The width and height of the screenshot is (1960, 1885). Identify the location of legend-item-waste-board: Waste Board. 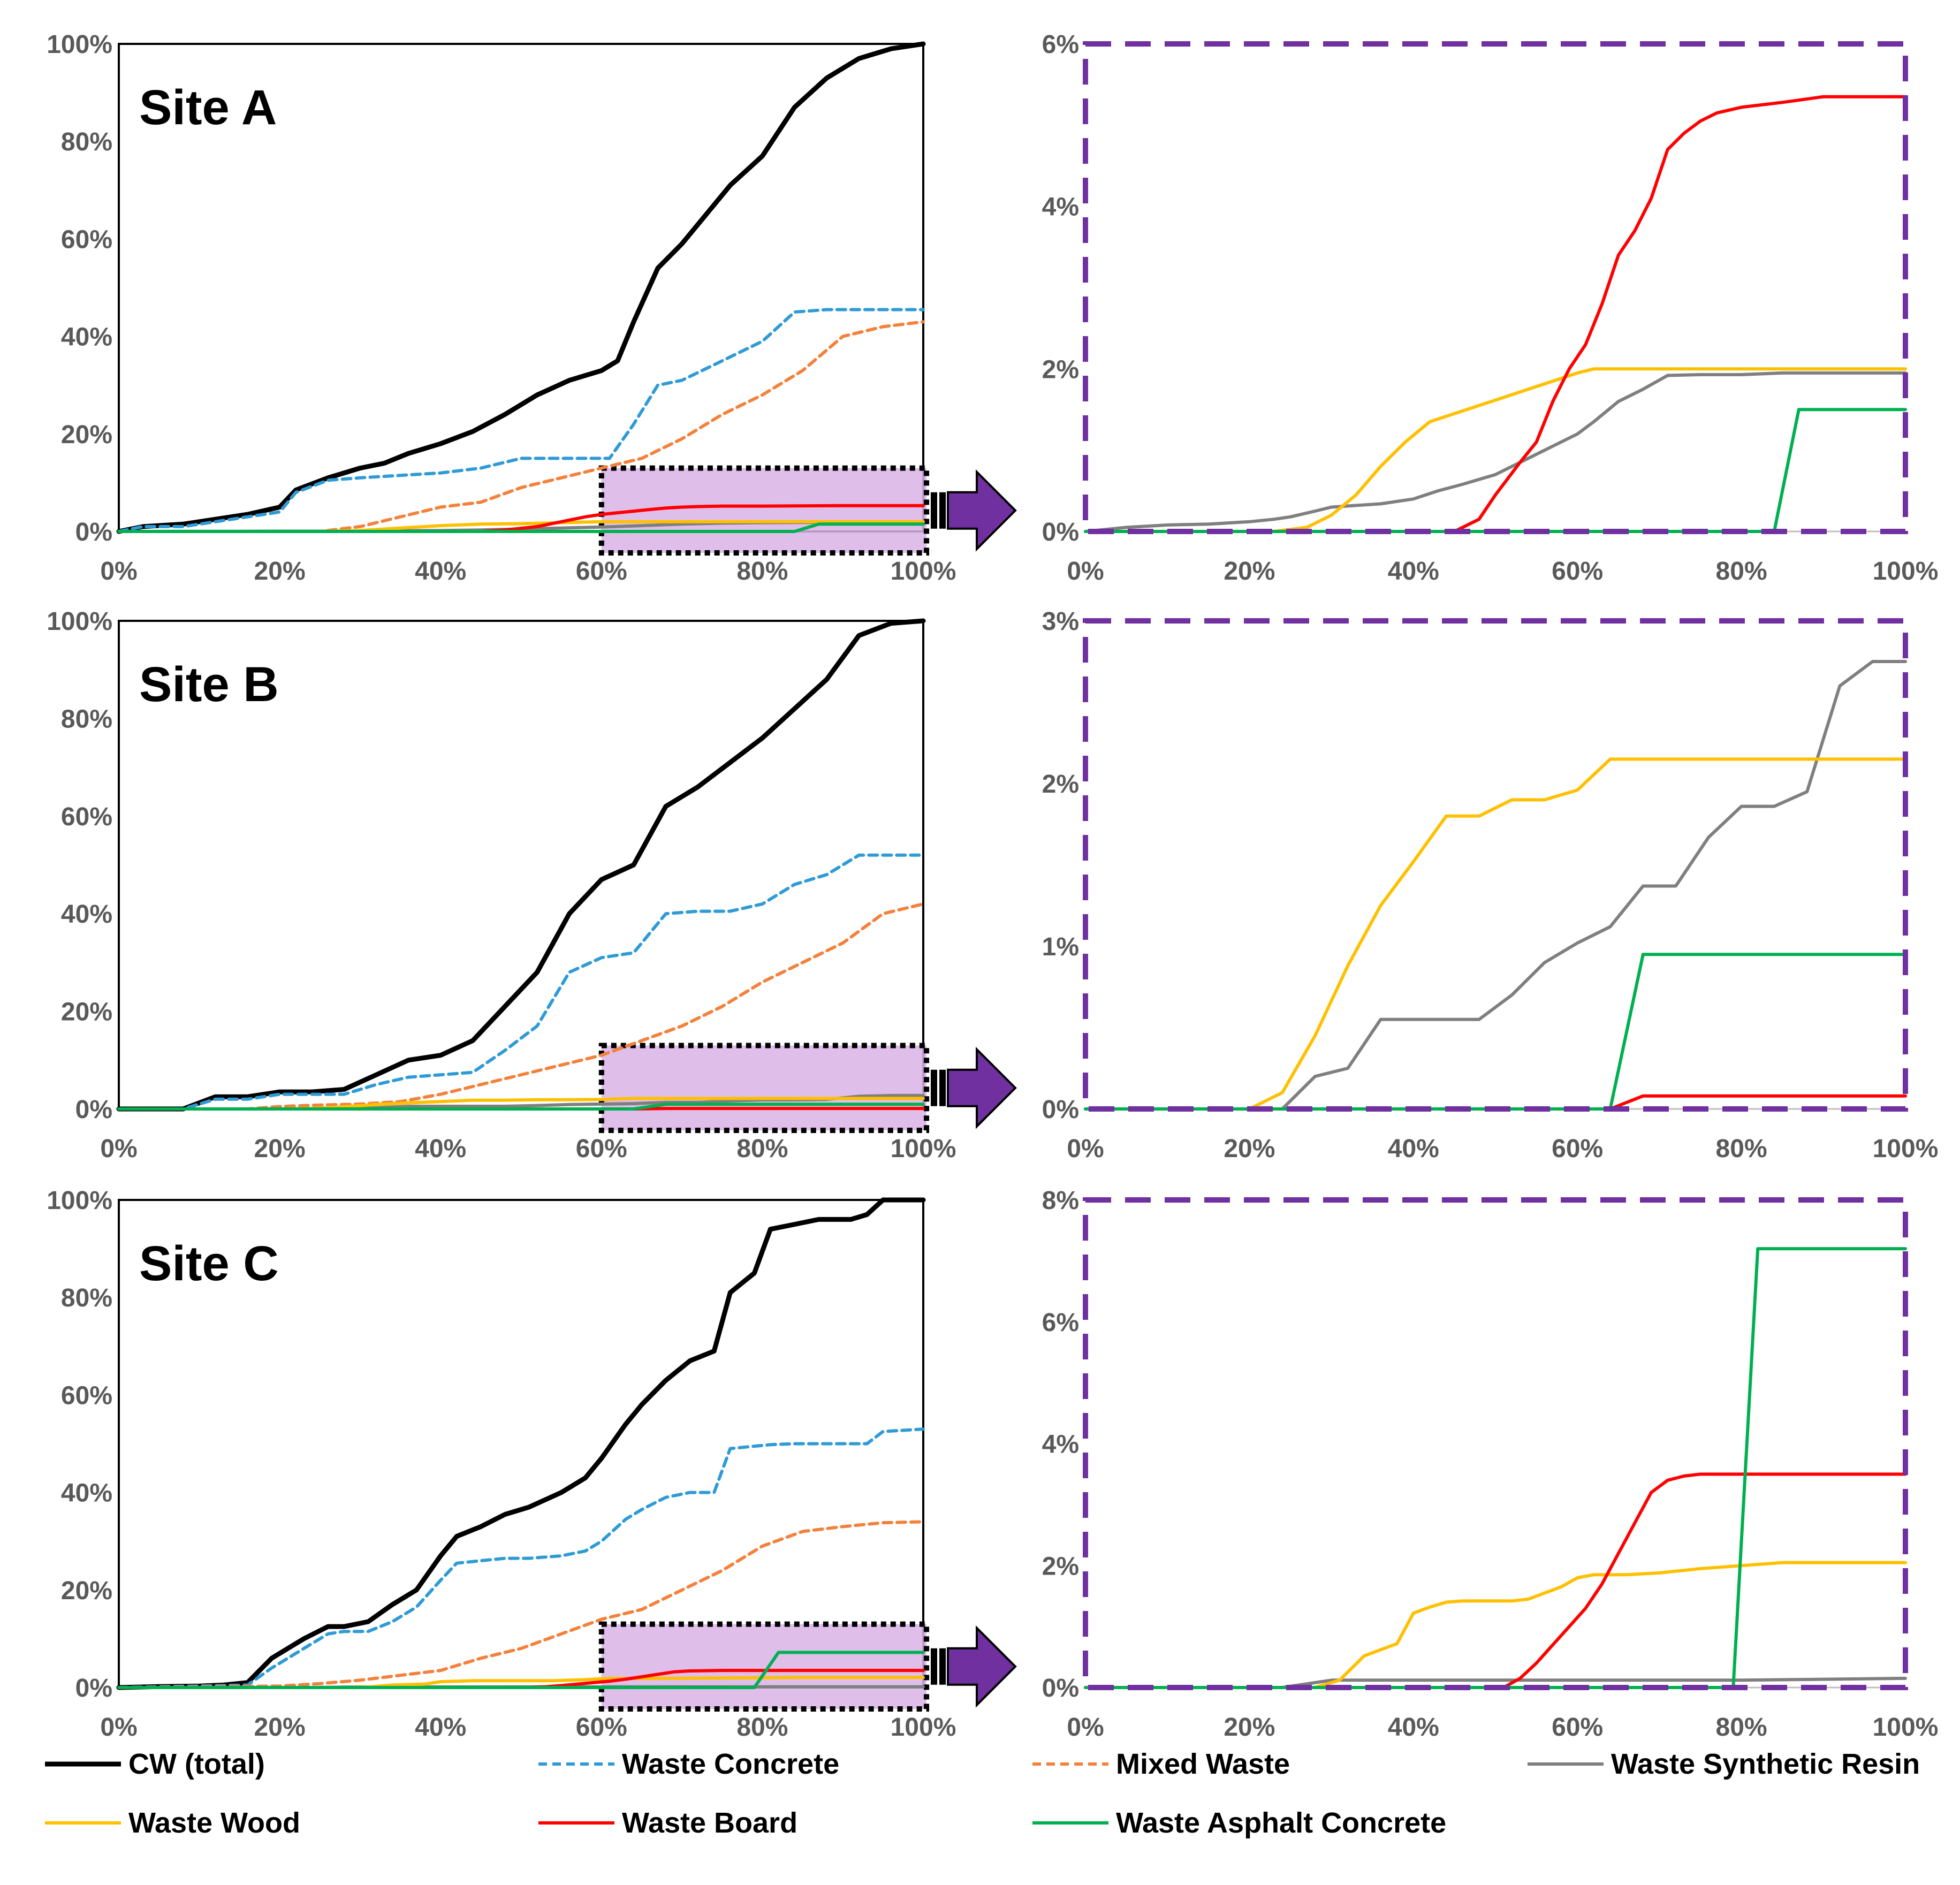
(667, 1823).